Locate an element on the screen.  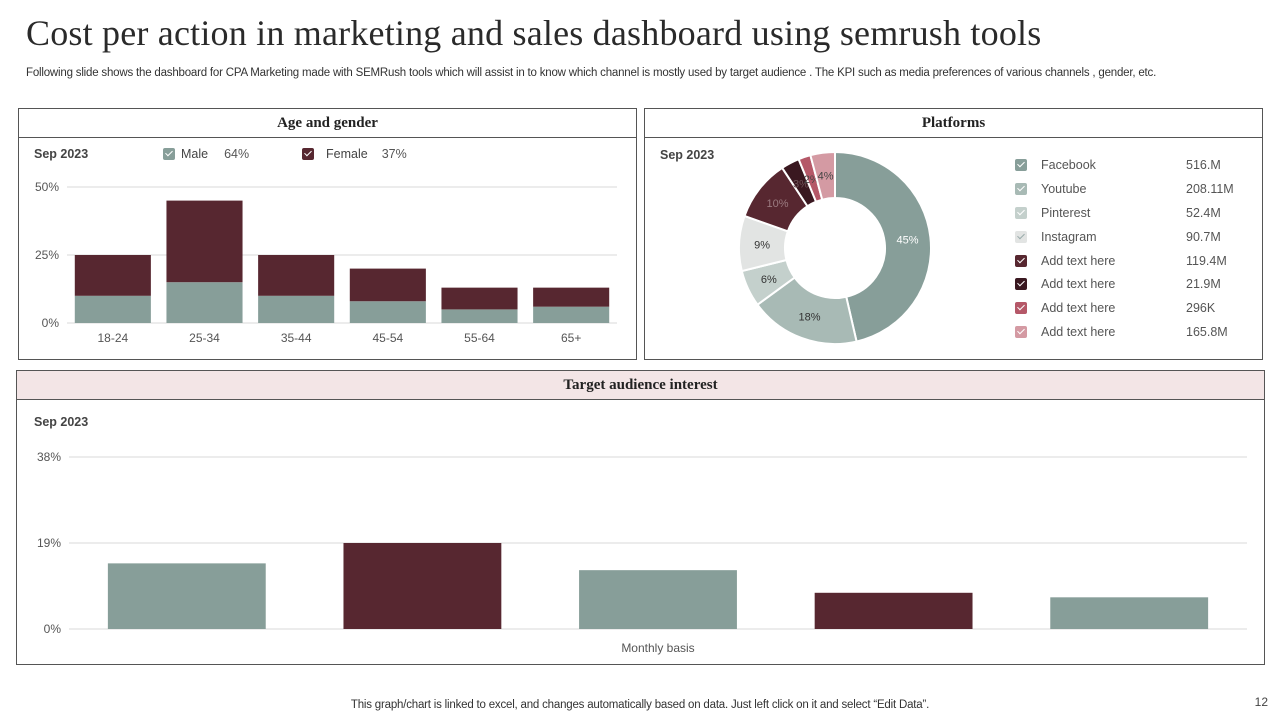
donut-slice-label: 6% is located at coordinates (769, 280).